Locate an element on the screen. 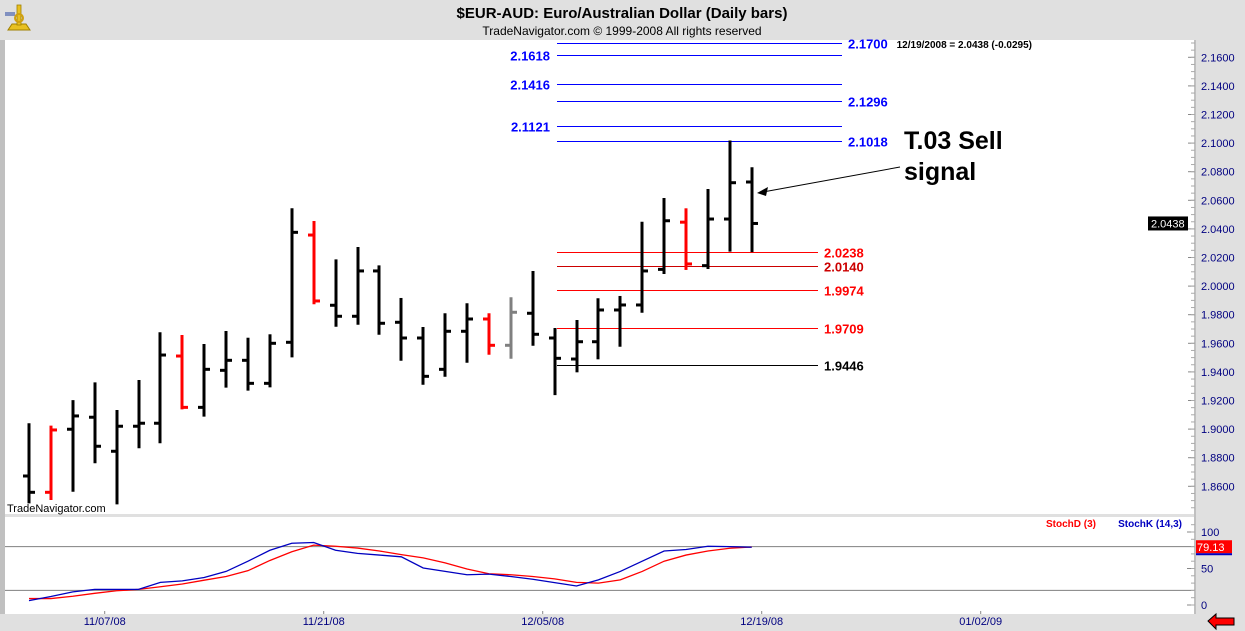 The height and width of the screenshot is (631, 1245). y-tick-label: 2.0600 is located at coordinates (1218, 201).